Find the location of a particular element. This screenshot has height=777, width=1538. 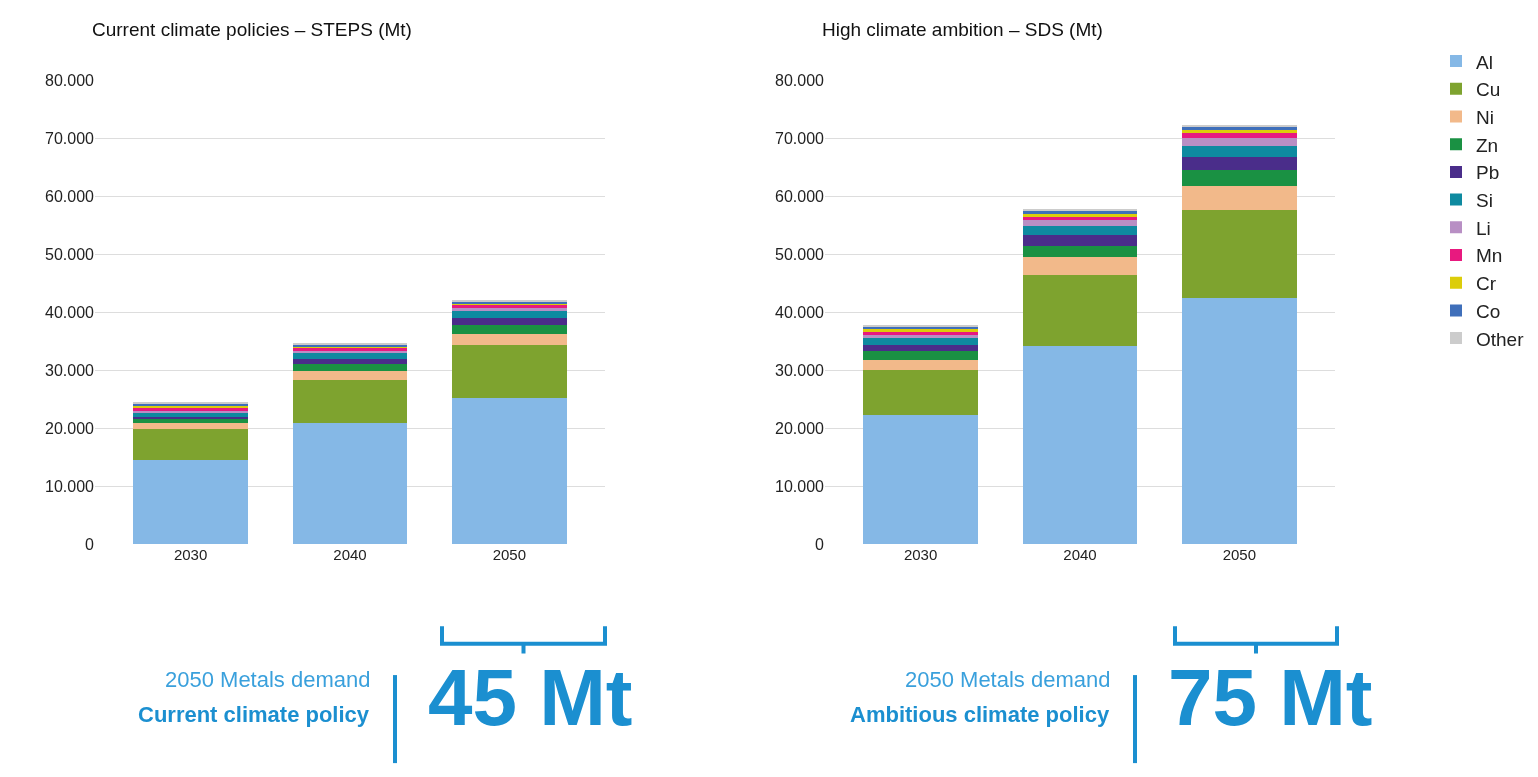

text: 75 Mt is located at coordinates (1270, 697).